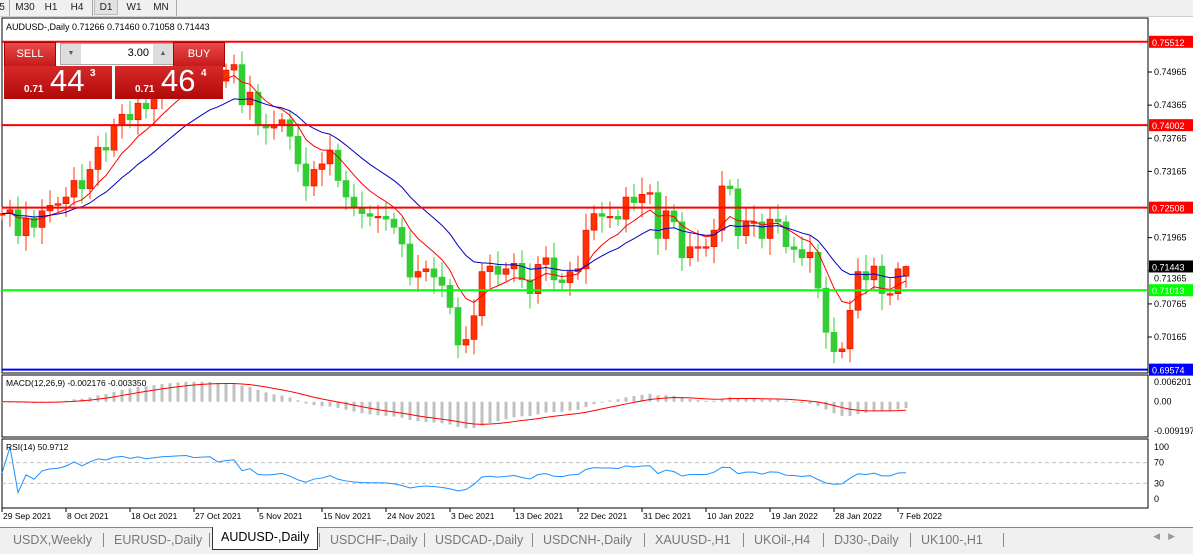  I want to click on price-tick-label: 0.70765, so click(1170, 304).